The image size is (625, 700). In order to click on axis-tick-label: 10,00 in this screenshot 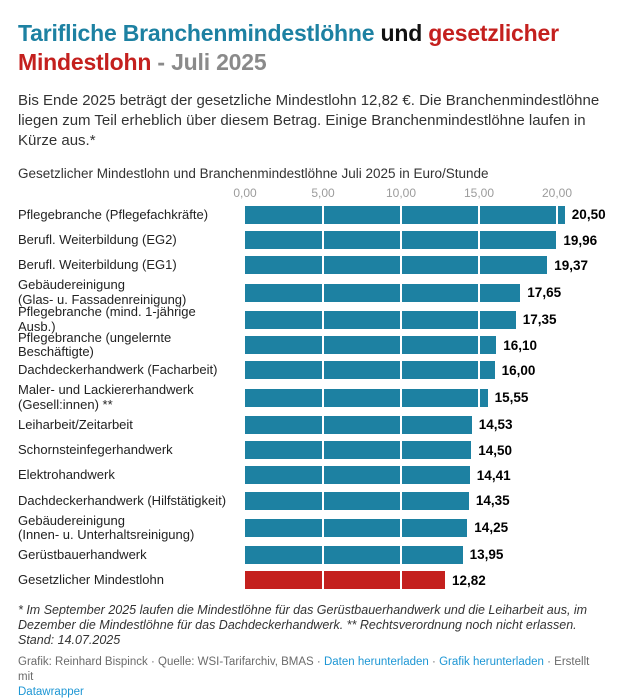, I will do `click(401, 193)`.